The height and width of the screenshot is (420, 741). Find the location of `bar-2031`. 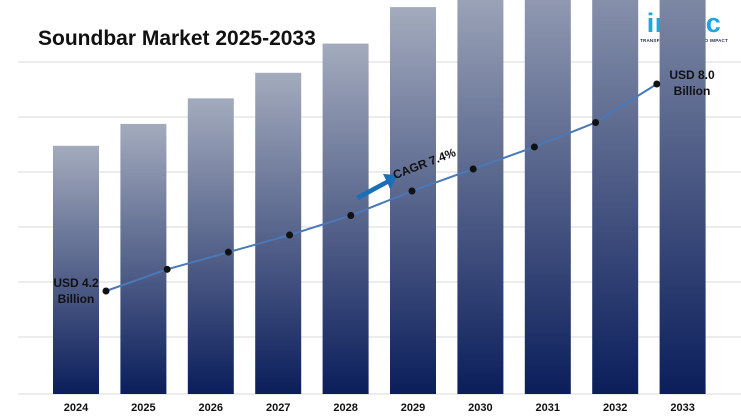

bar-2031 is located at coordinates (547, 197).